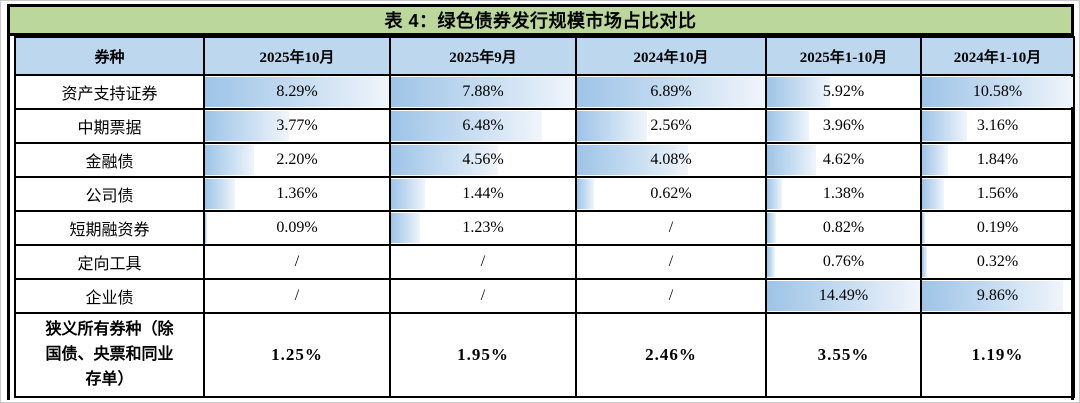 This screenshot has width=1080, height=403. What do you see at coordinates (997, 194) in the screenshot?
I see `value-cell: 1.56%` at bounding box center [997, 194].